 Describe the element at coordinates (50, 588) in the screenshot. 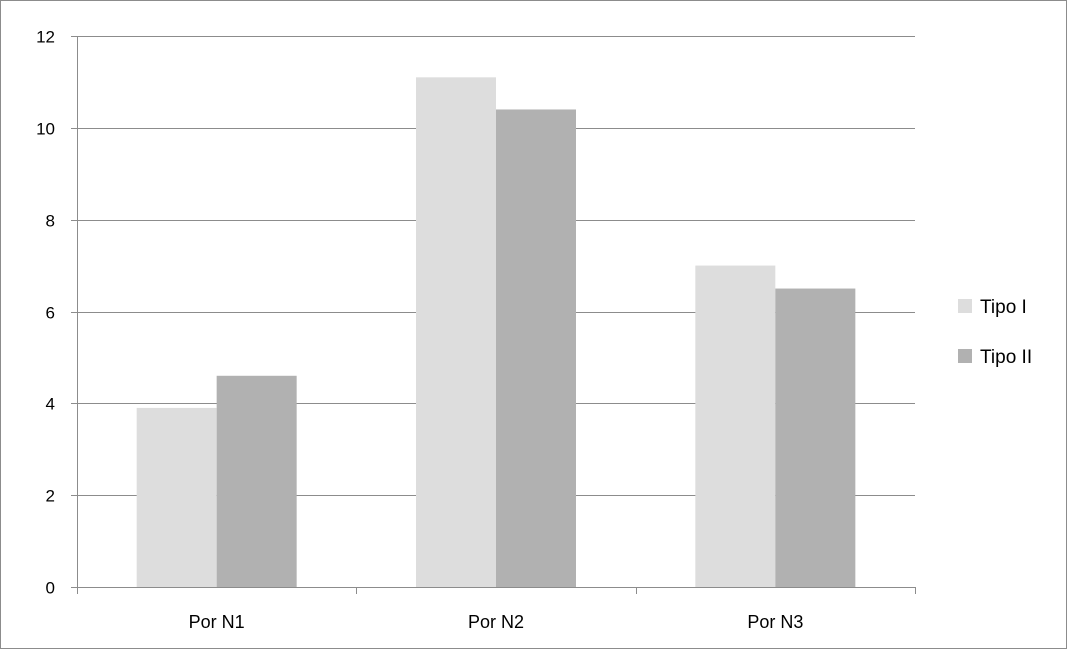

I see `y-tick-label: 0` at that location.